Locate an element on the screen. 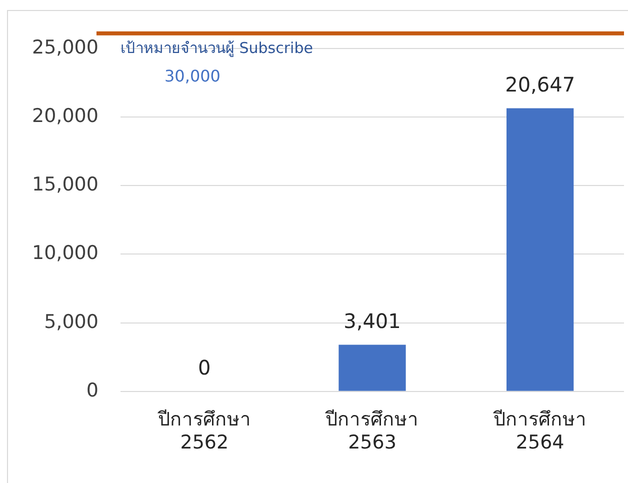 The height and width of the screenshot is (483, 628). x-tick-label: ปีการศึกษา 2564 is located at coordinates (539, 431).